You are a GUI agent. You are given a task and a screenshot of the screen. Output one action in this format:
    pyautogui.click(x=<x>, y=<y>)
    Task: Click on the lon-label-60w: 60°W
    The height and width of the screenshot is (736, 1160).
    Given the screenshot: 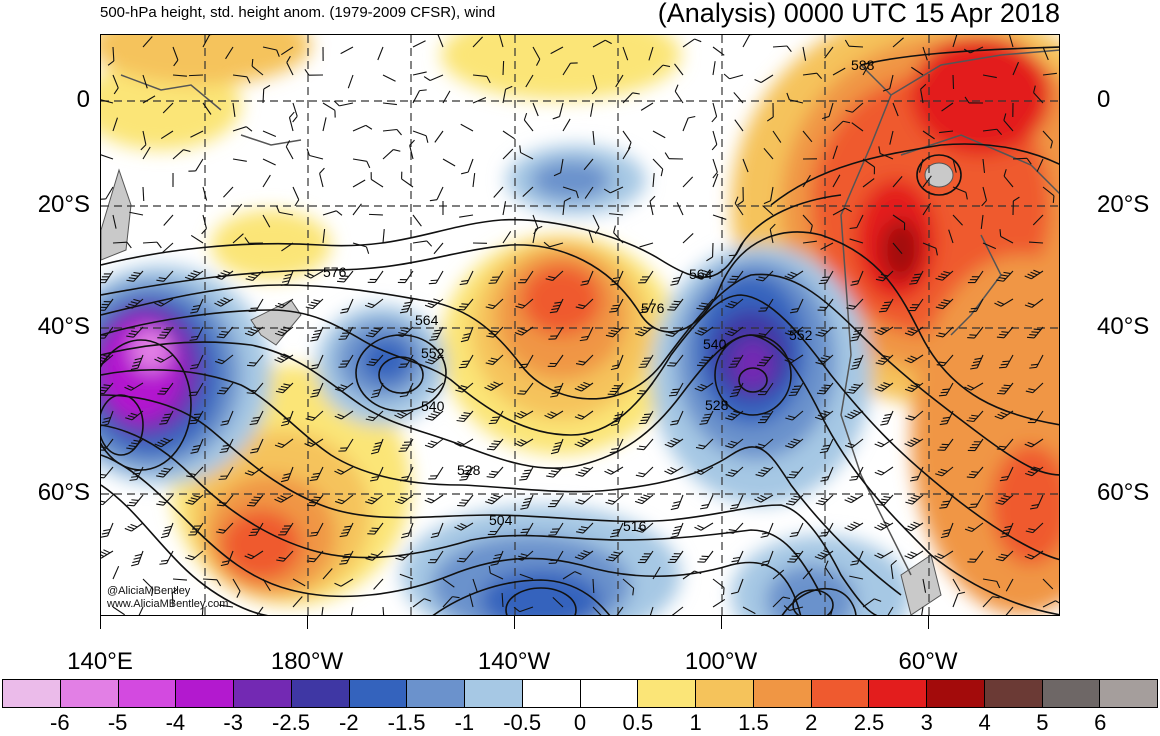 What is the action you would take?
    pyautogui.click(x=928, y=661)
    